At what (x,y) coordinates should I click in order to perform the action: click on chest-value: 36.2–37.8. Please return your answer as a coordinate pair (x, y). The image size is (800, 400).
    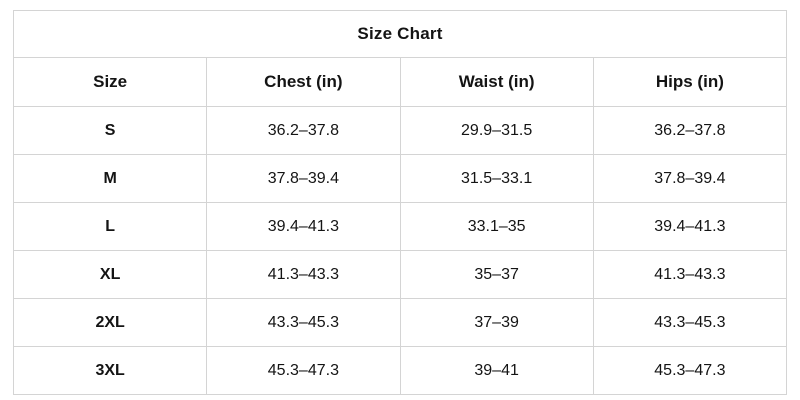
    Looking at the image, I should click on (303, 130).